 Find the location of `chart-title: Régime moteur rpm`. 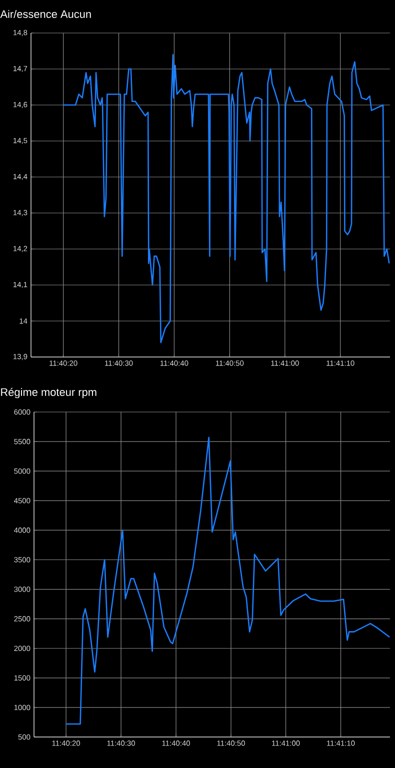

chart-title: Régime moteur rpm is located at coordinates (48, 393).